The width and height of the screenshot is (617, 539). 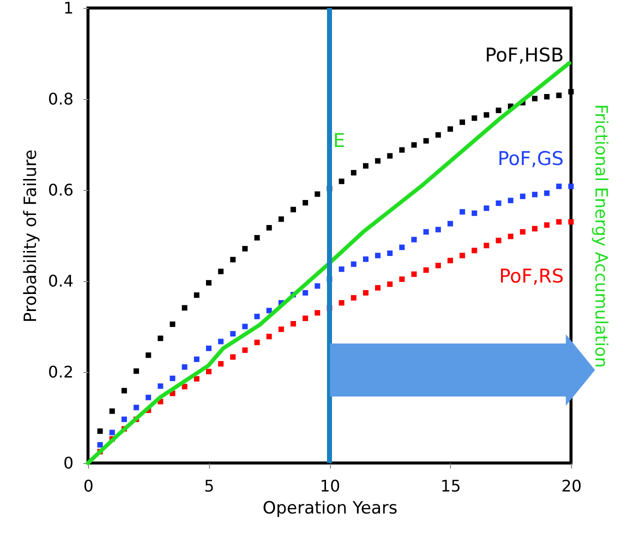 What do you see at coordinates (61, 372) in the screenshot?
I see `y-tick-label: 0.2` at bounding box center [61, 372].